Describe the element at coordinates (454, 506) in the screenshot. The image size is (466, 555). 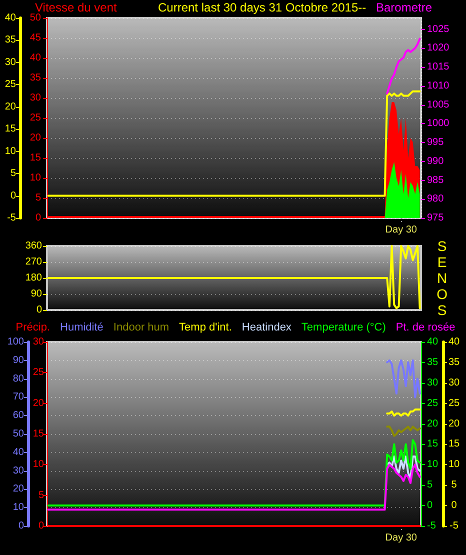
I see `y3-tick-label: 0` at that location.